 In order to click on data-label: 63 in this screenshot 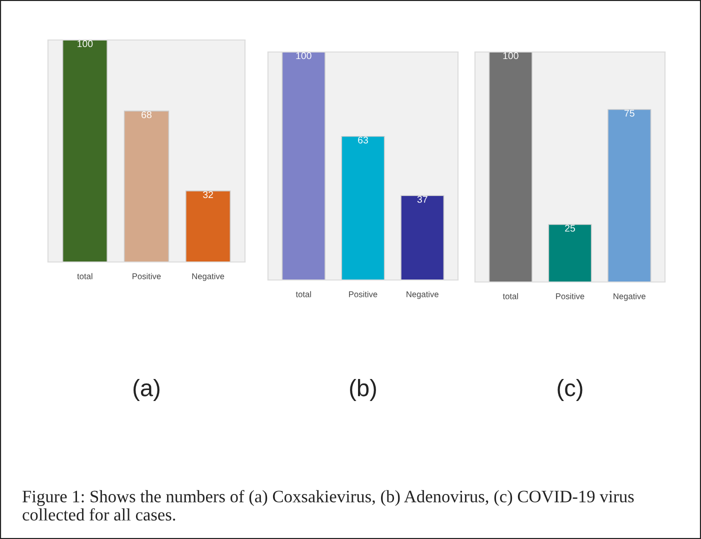, I will do `click(363, 140)`.